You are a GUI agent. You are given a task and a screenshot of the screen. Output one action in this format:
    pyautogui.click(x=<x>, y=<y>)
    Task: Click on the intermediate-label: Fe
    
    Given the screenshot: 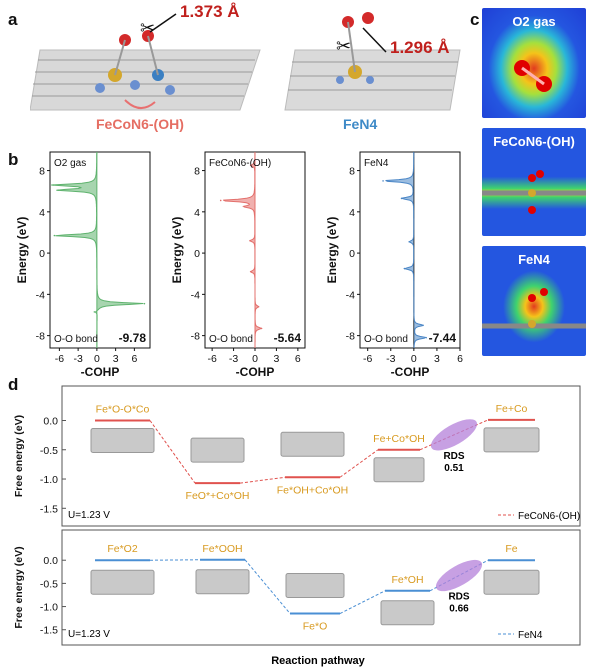 What is the action you would take?
    pyautogui.click(x=511, y=549)
    